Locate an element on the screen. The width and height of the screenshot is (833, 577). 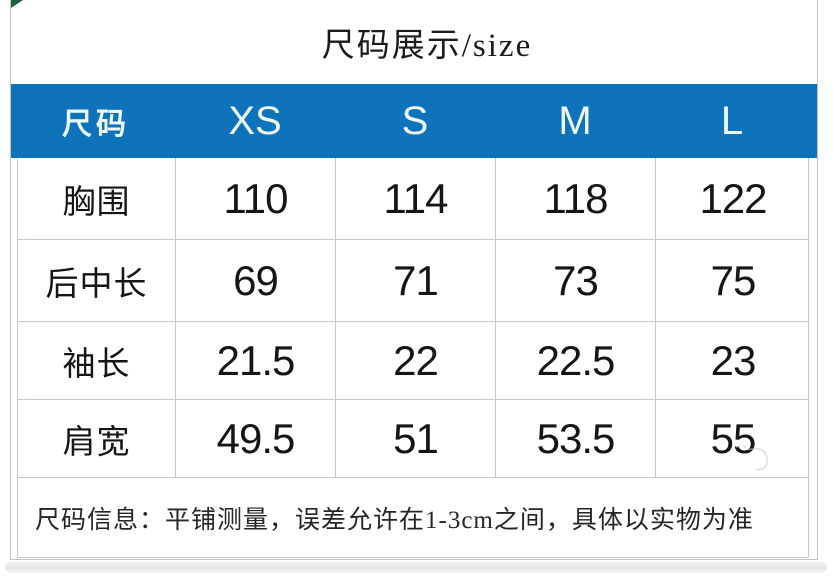
cell-value: 22 is located at coordinates (416, 360).